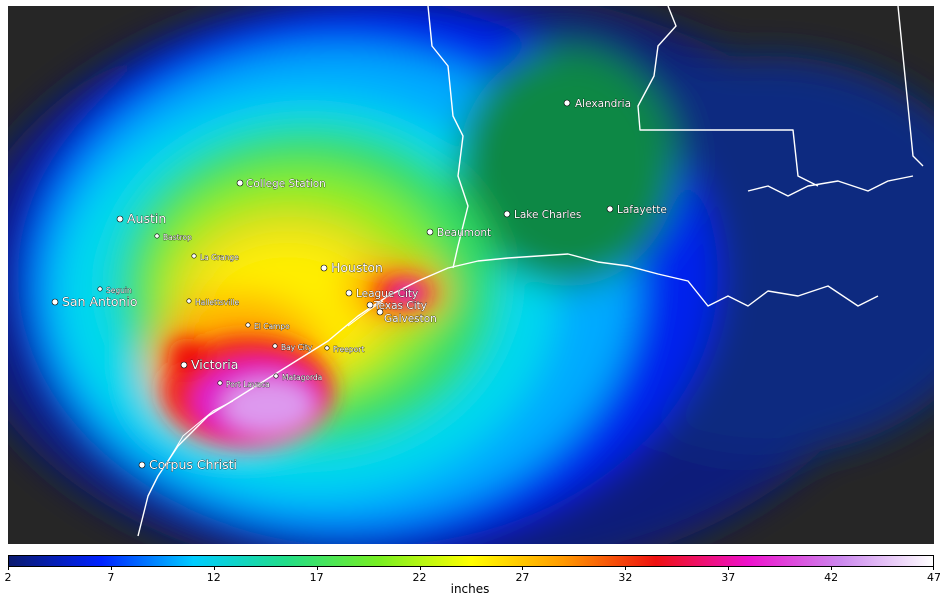 This screenshot has width=940, height=601. What do you see at coordinates (348, 349) in the screenshot?
I see `city-label: Freeport` at bounding box center [348, 349].